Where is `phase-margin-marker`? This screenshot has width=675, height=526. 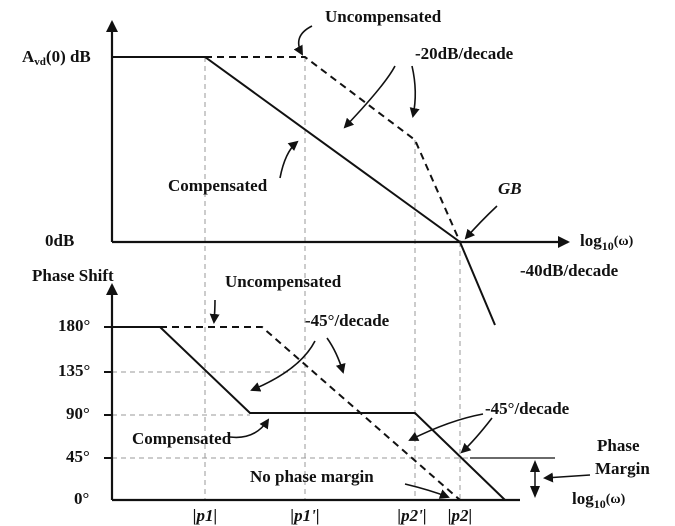
phase-margin-marker is located at coordinates (530, 477).